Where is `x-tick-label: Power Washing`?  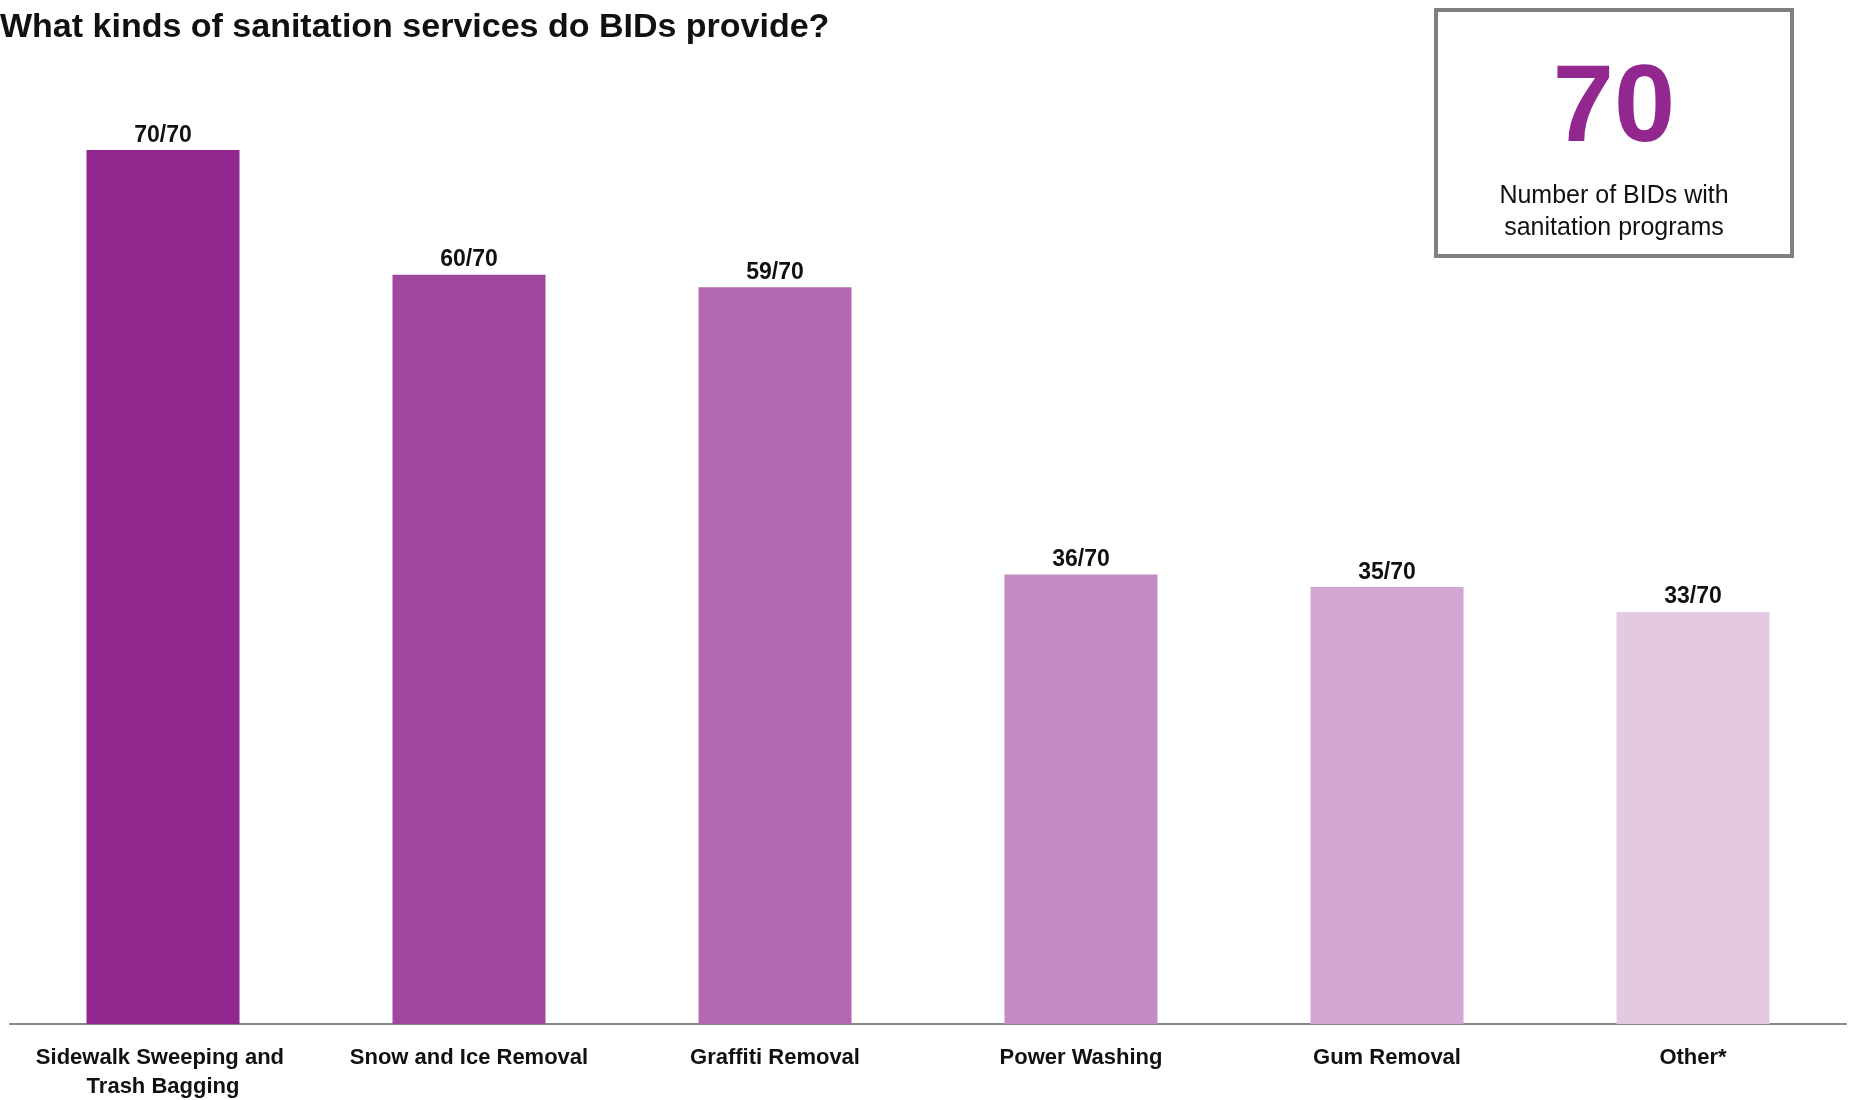
x-tick-label: Power Washing is located at coordinates (1081, 1056).